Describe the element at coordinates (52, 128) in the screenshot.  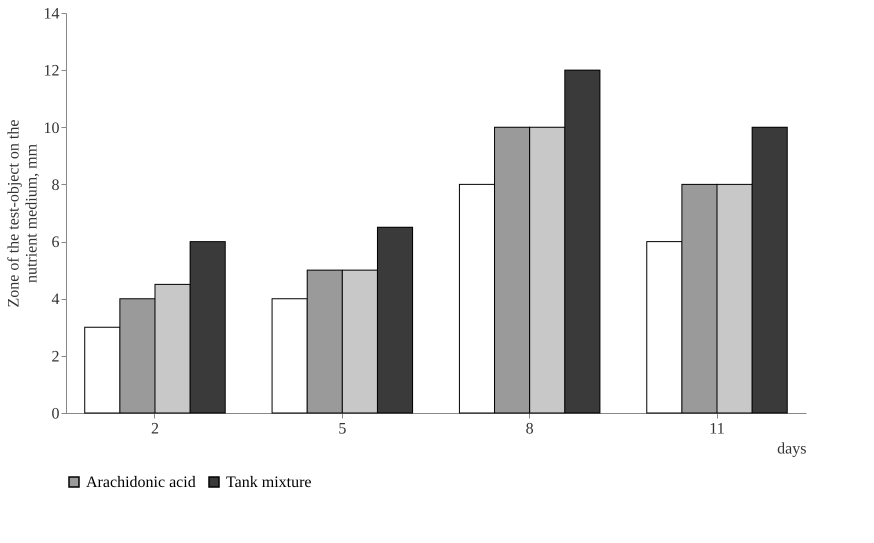
I see `y-tick-label: 10` at that location.